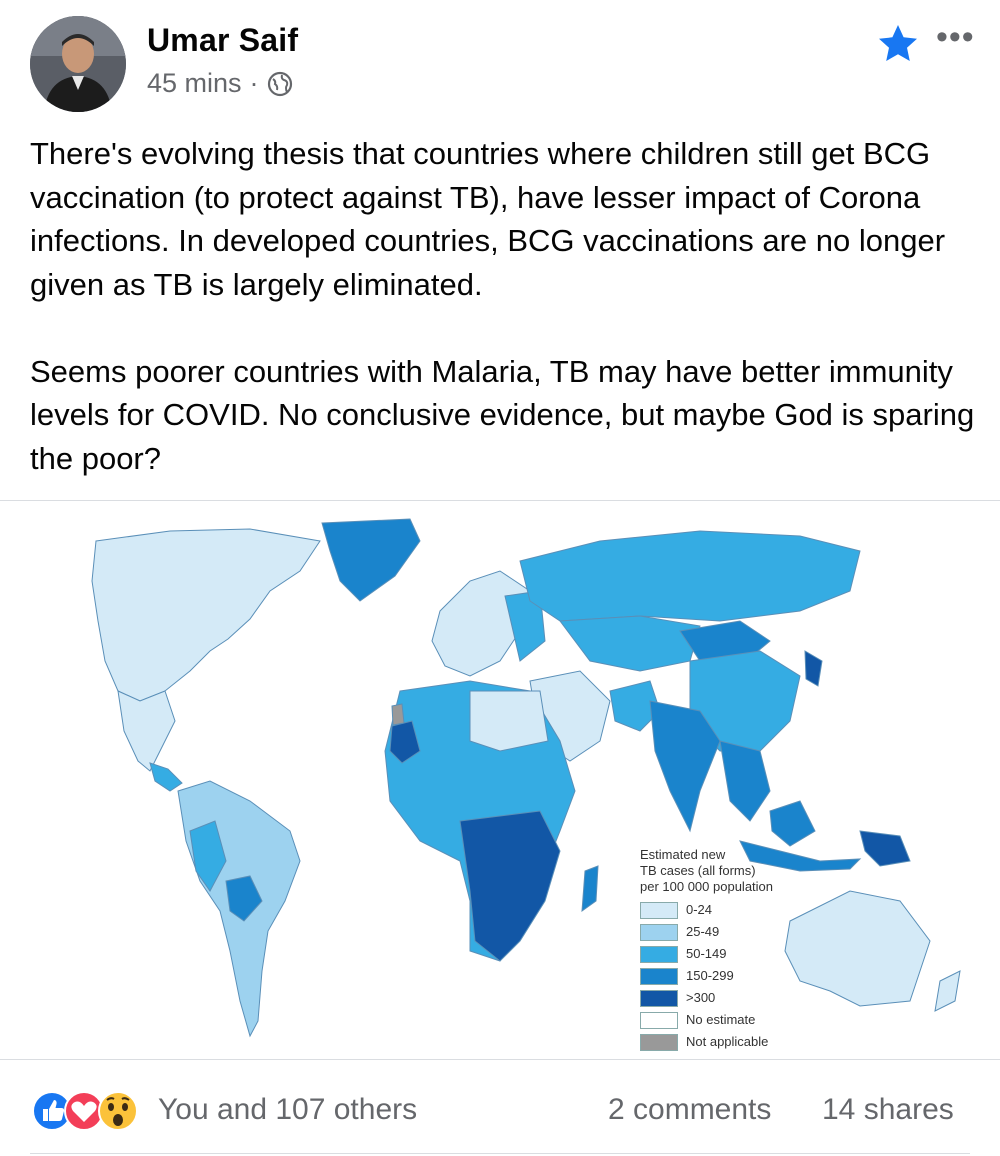 The width and height of the screenshot is (1000, 1156). Describe the element at coordinates (78, 64) in the screenshot. I see `avatar` at that location.